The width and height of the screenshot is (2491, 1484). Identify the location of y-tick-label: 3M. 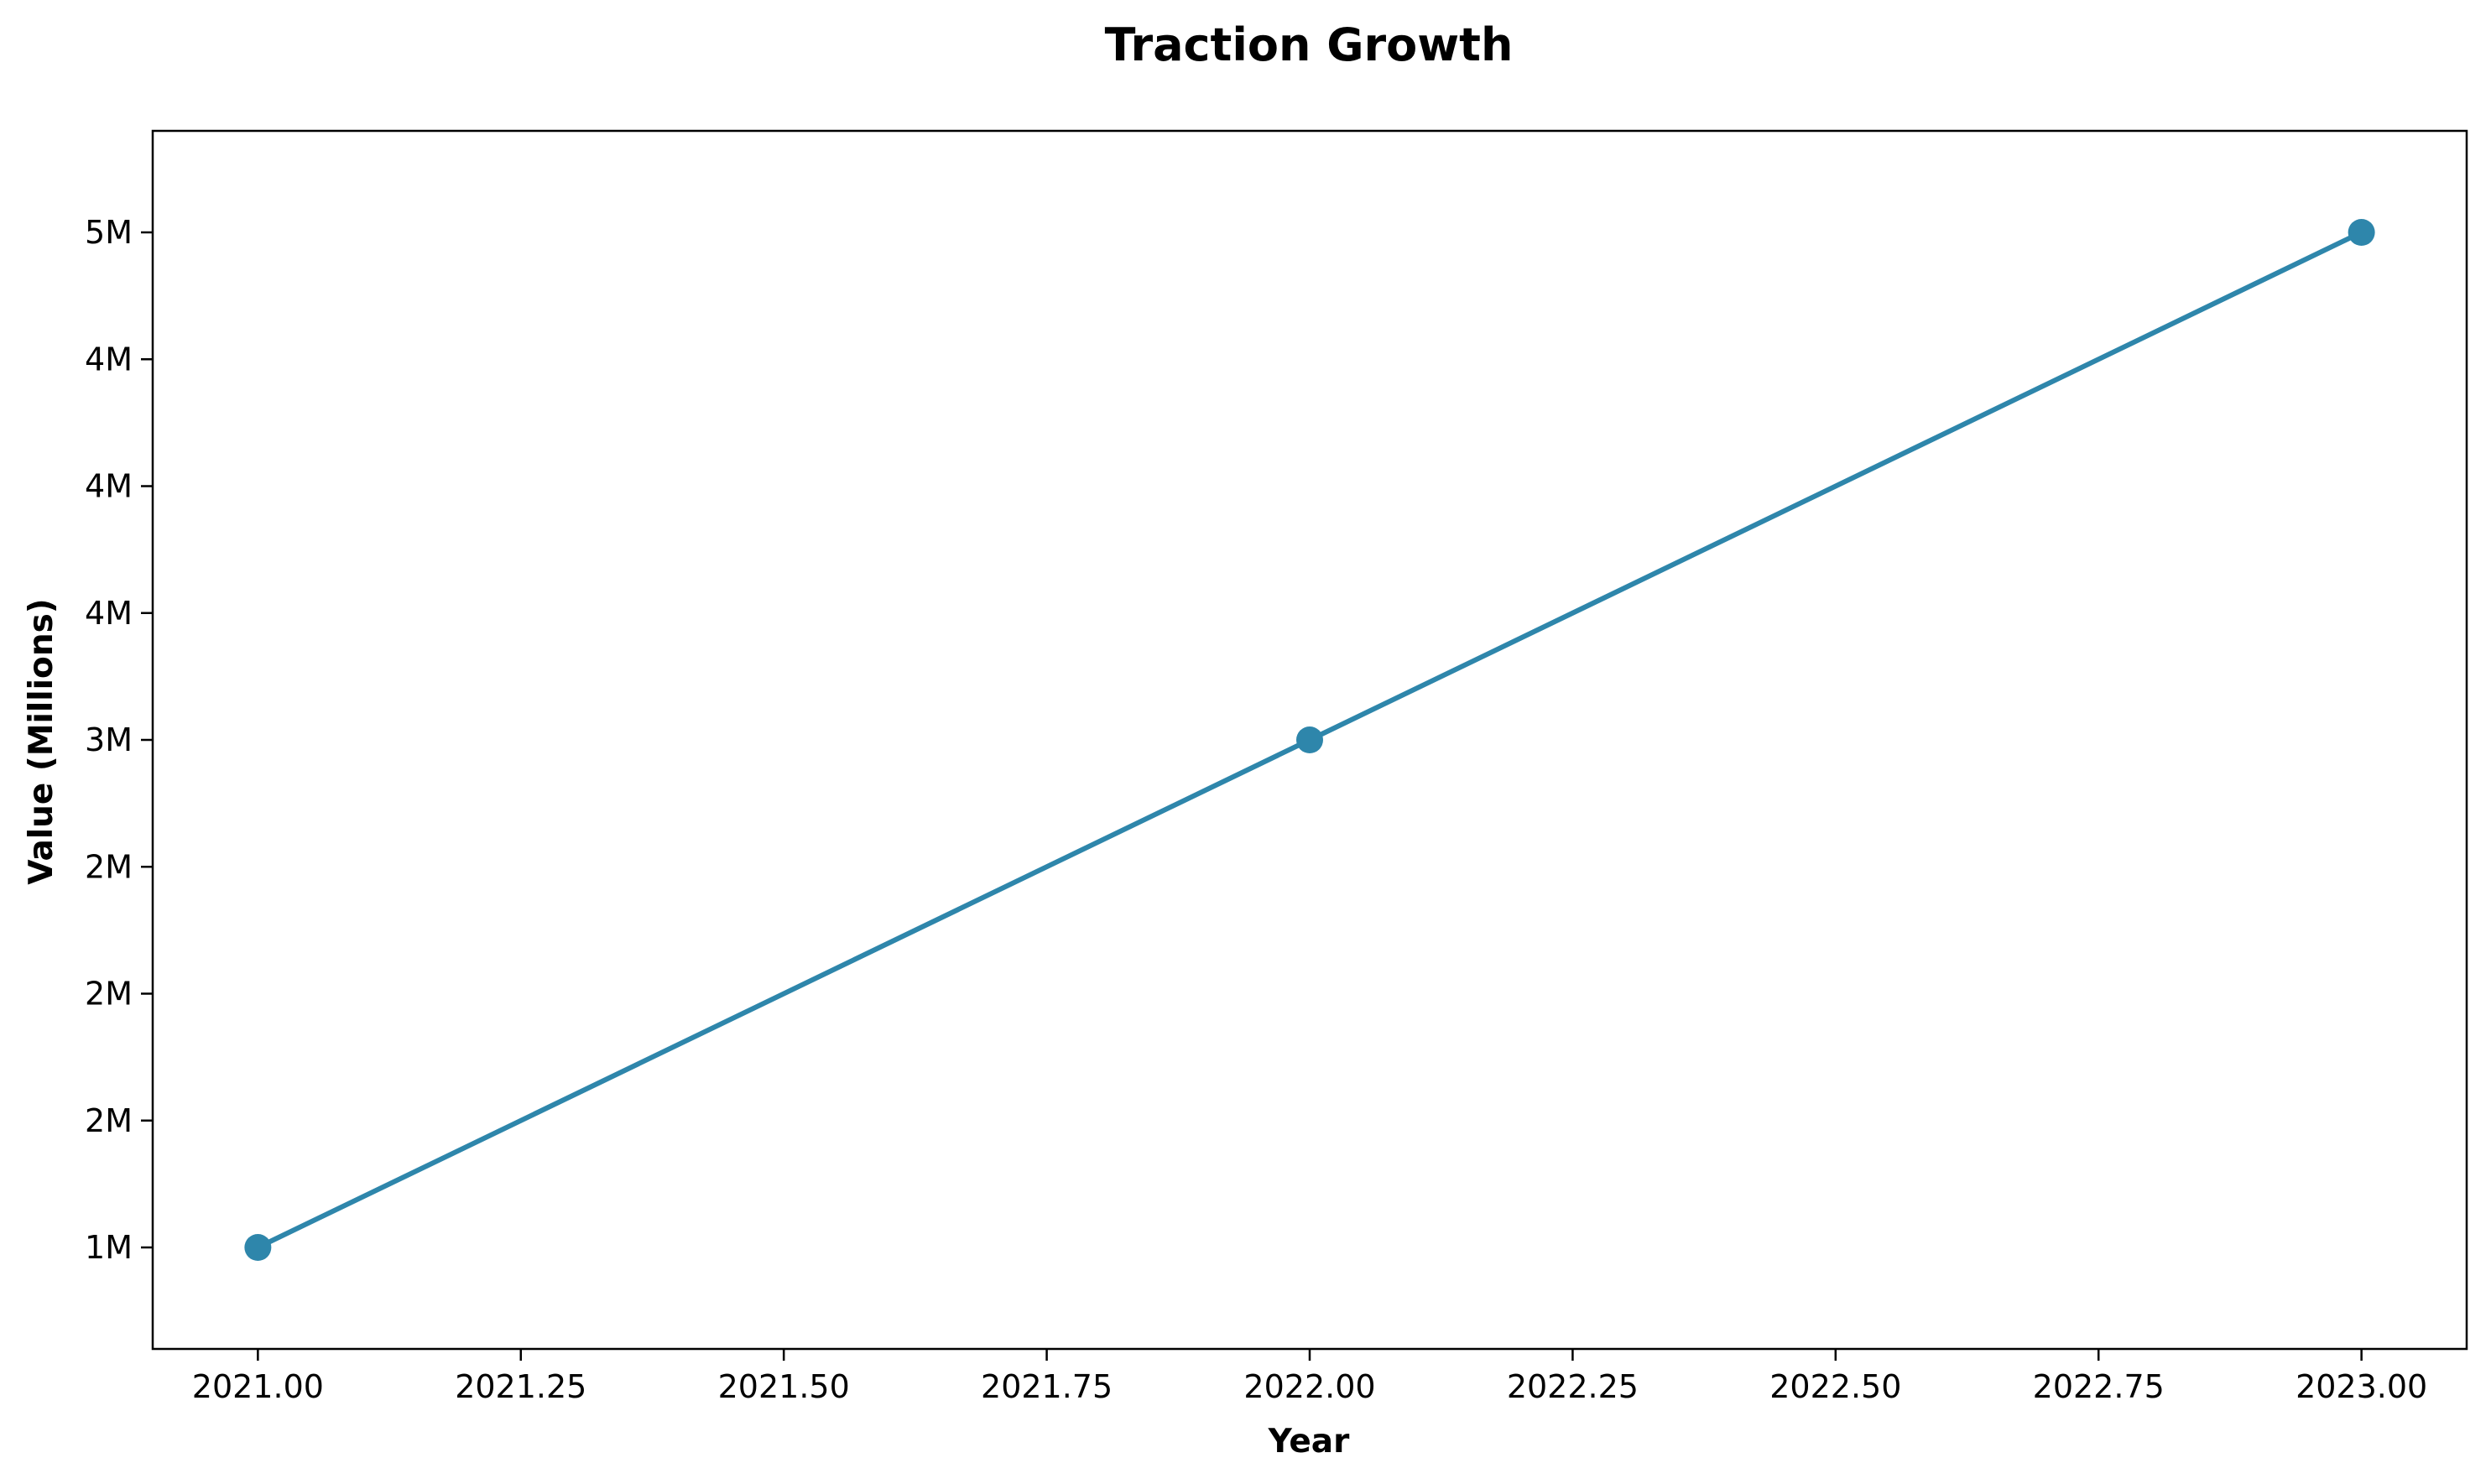
(109, 739).